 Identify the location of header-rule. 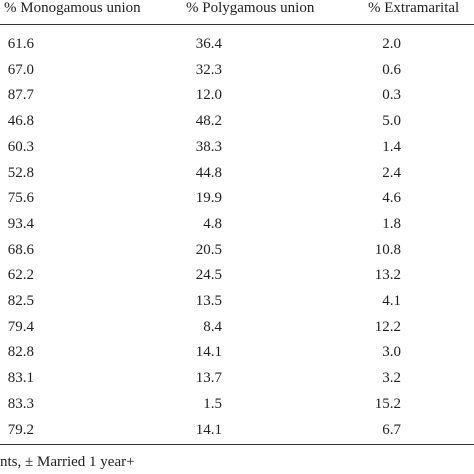
(237, 24).